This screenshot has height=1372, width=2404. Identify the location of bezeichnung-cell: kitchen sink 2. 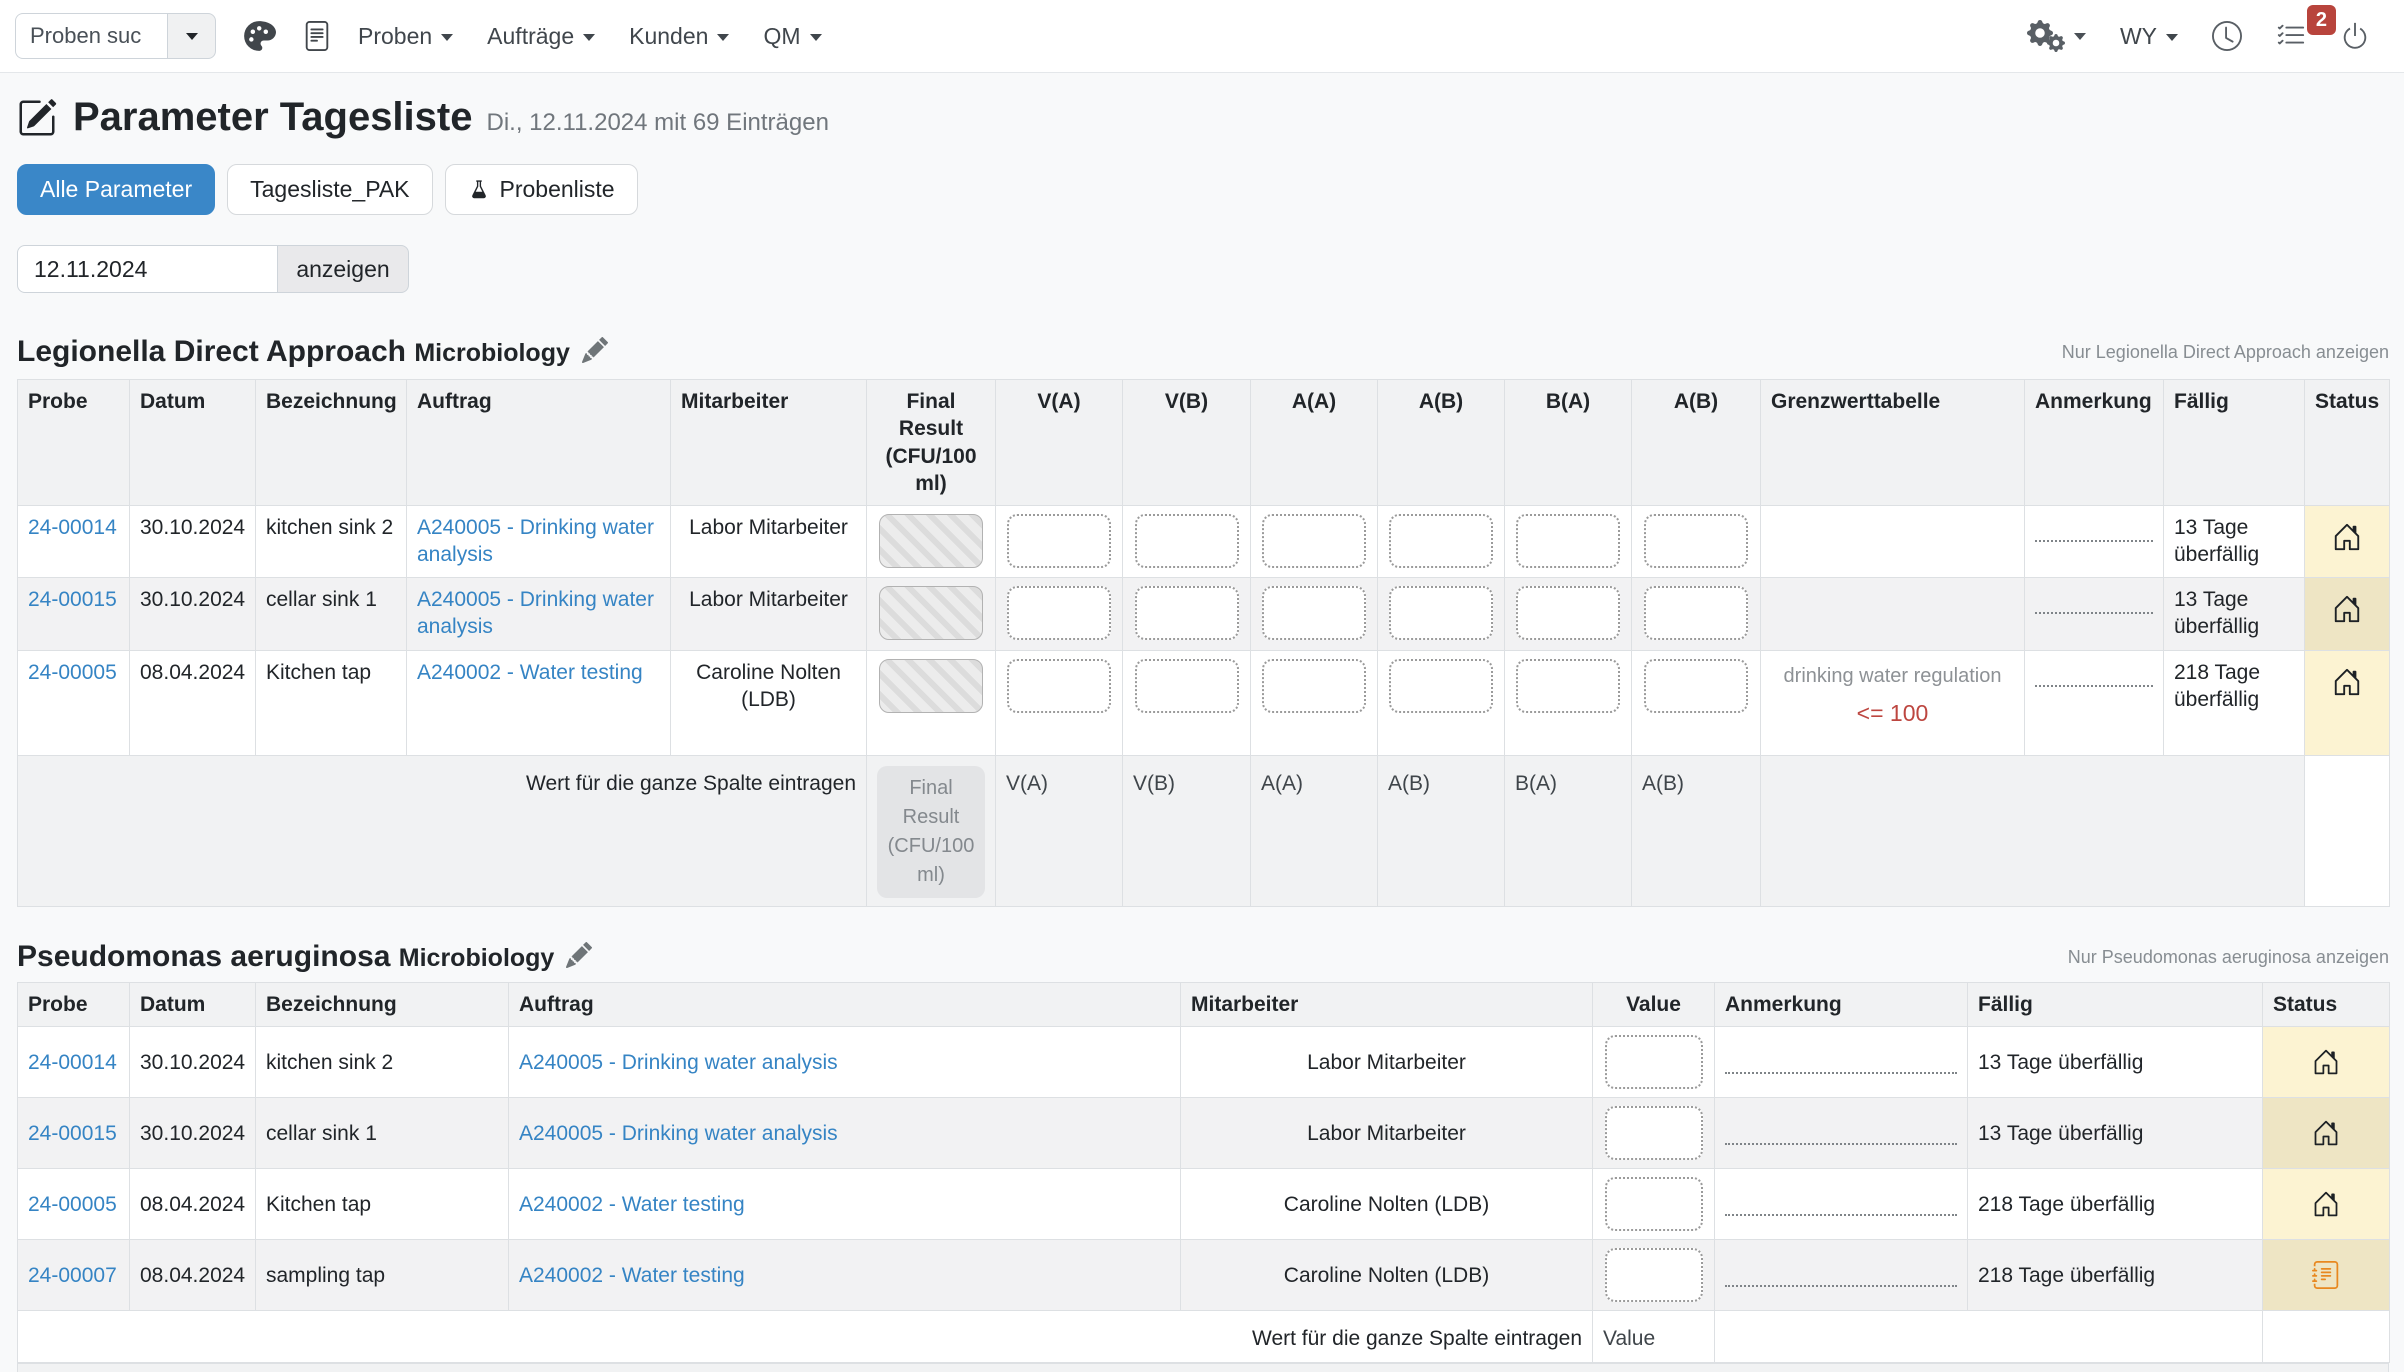
(382, 1062).